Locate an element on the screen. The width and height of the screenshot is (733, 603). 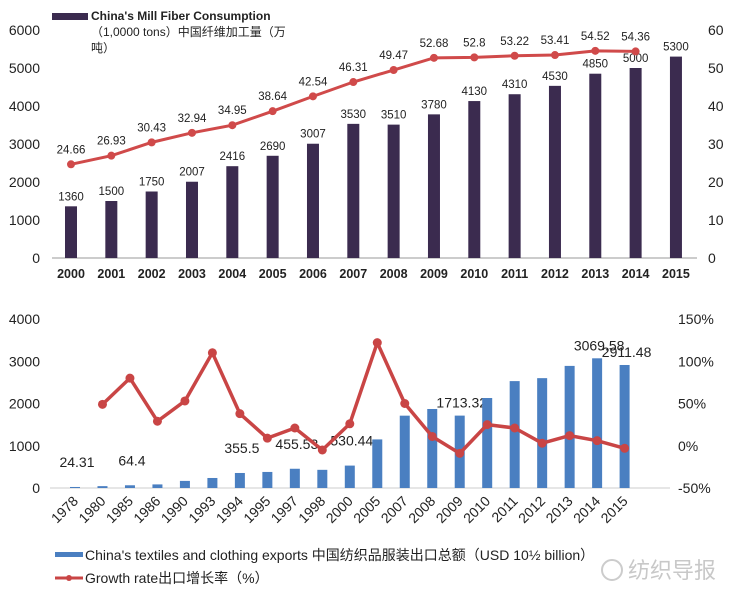
line-data-label: 34.95 is located at coordinates (232, 111).